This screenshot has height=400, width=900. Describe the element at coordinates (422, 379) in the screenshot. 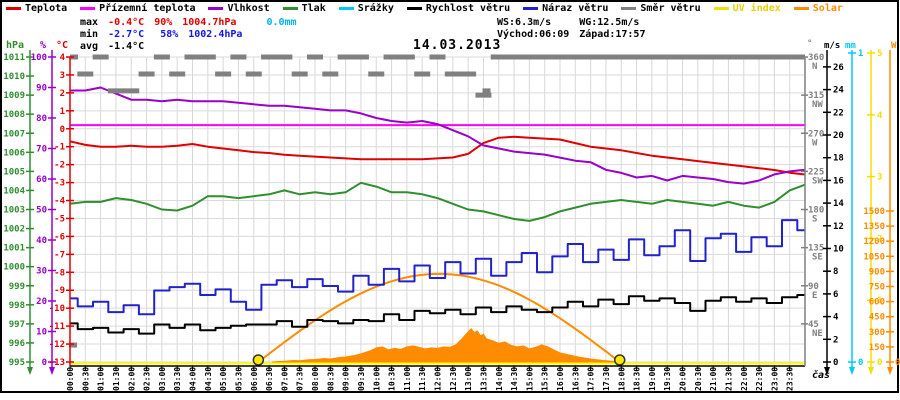

I see `time-label: 11:30` at that location.